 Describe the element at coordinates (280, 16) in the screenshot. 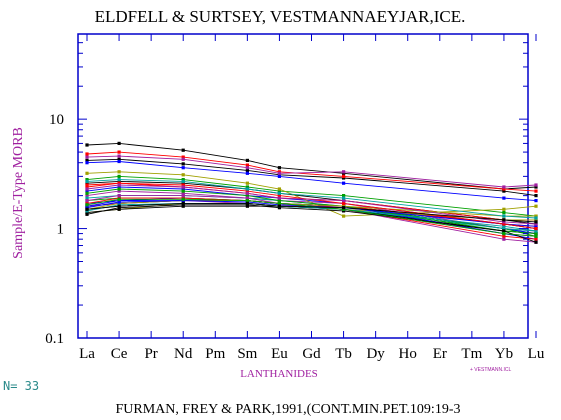

I see `chart-title: ELDFELL & SURTSEY, VESTMANNAEYJAR,ICE.` at that location.